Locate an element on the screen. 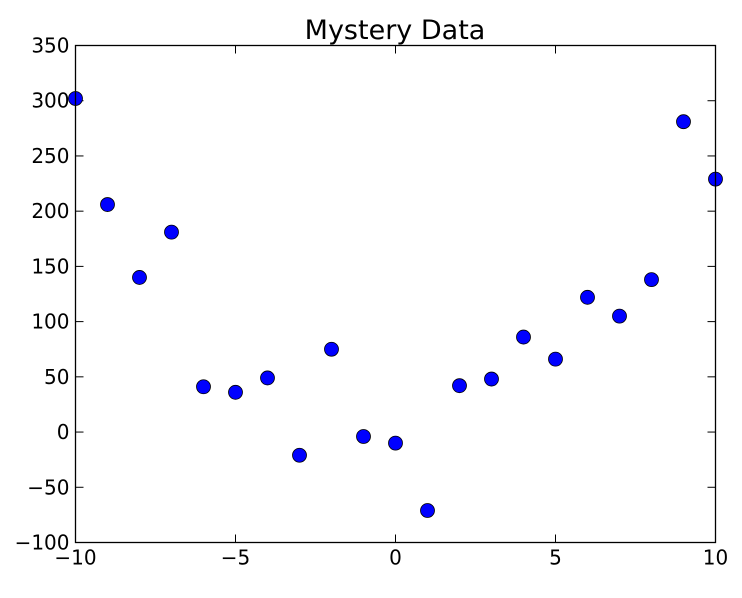  y-tick-label: 50 is located at coordinates (56, 377).